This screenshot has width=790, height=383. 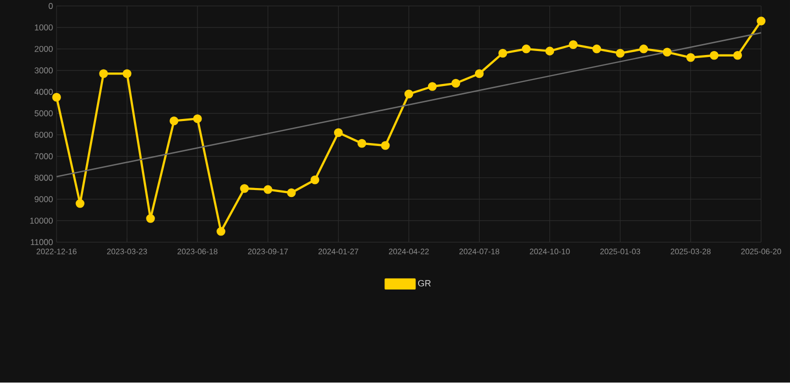 What do you see at coordinates (43, 156) in the screenshot?
I see `y-tick-label: 7000` at bounding box center [43, 156].